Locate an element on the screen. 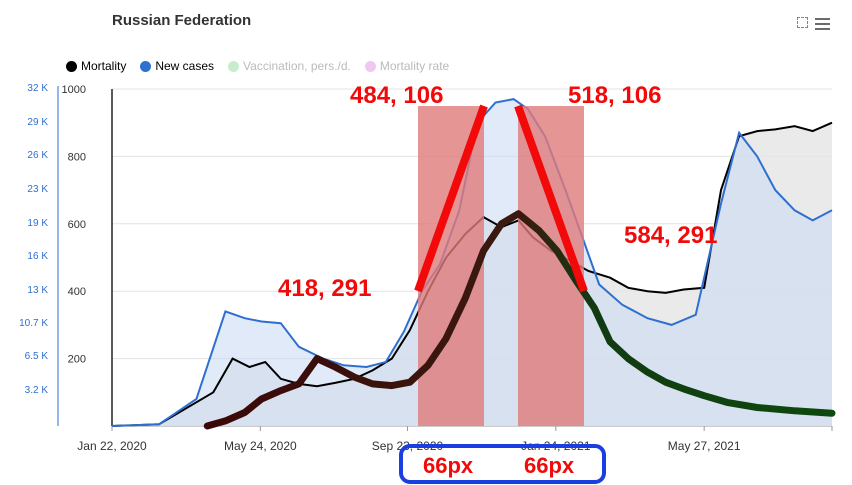  y-tick-label-right: 26 K is located at coordinates (37, 155).